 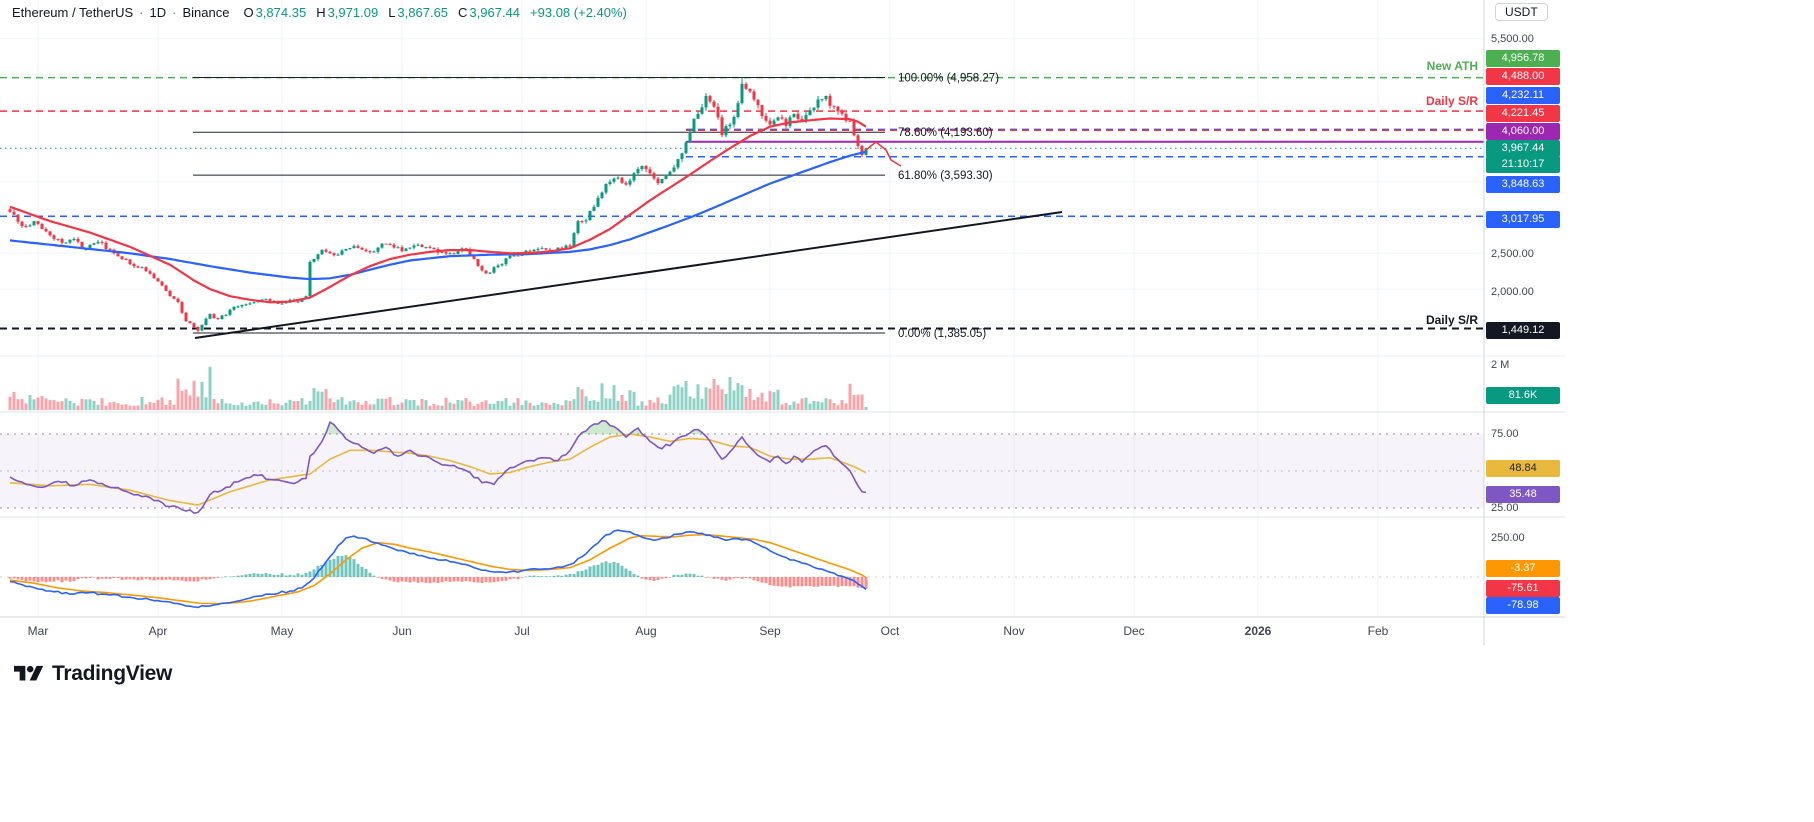 I want to click on open-pair: O 3,874.35, so click(x=274, y=12).